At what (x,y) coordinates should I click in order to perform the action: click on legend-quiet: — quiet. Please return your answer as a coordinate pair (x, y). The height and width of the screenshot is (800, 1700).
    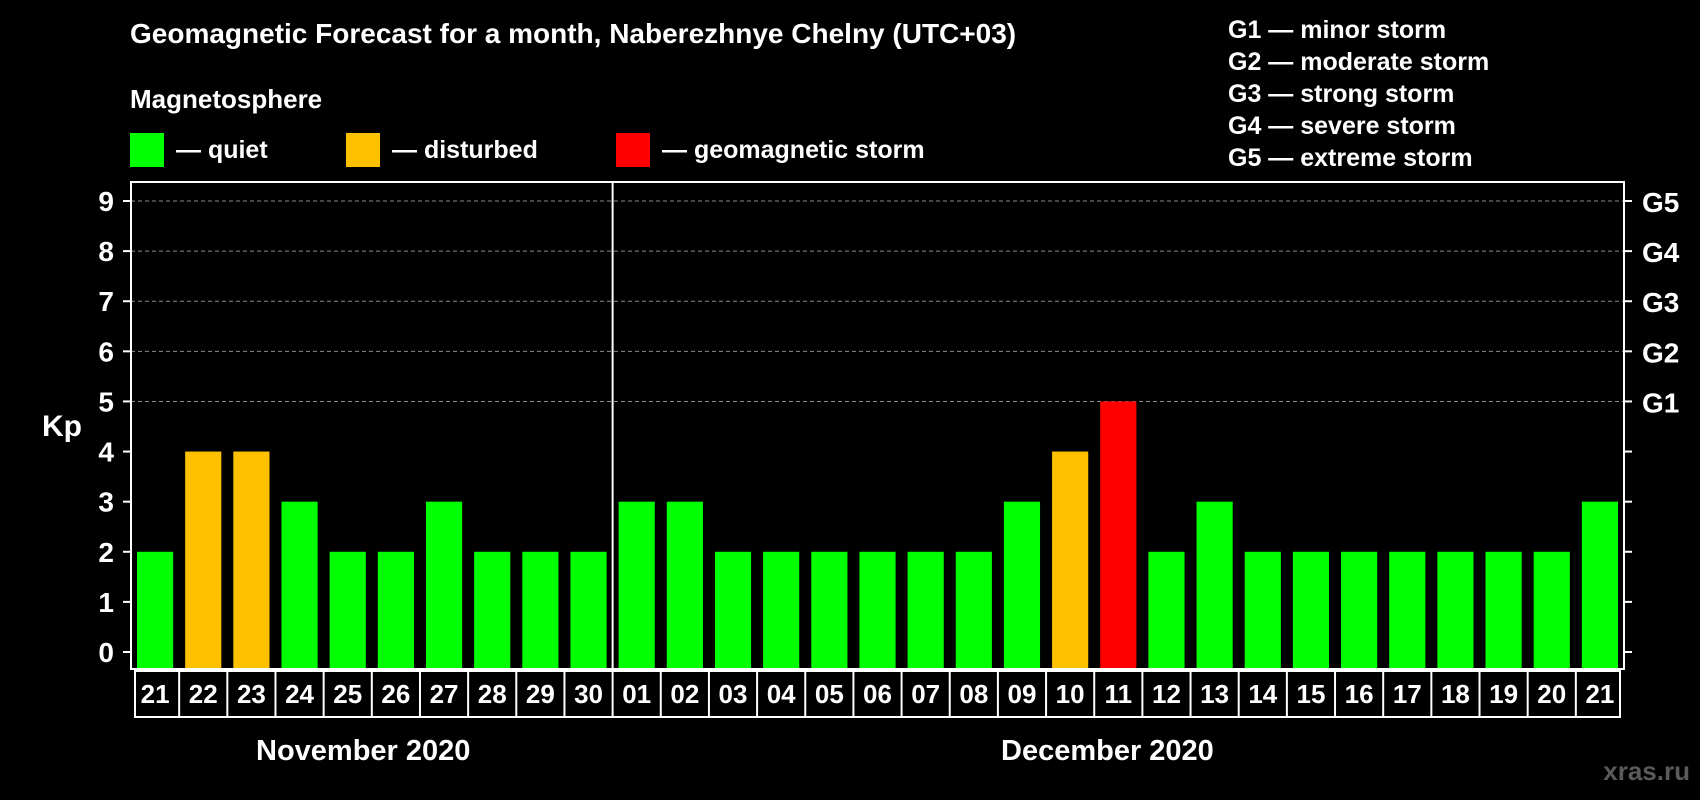
    Looking at the image, I should click on (199, 150).